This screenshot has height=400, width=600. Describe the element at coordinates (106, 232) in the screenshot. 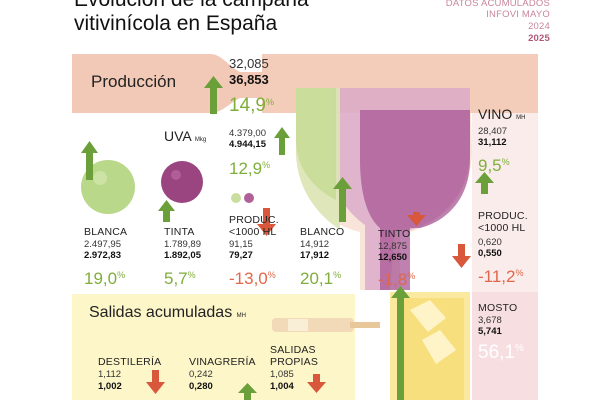

I see `blanca-label: BLANCA` at that location.